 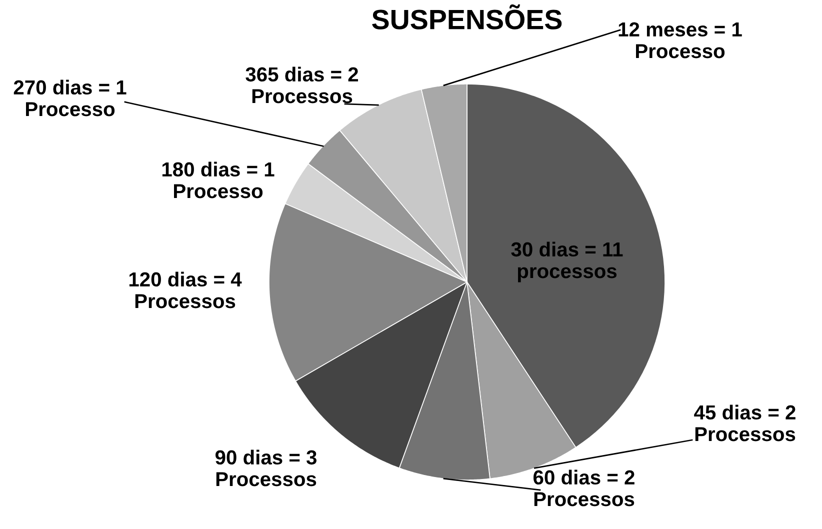 What do you see at coordinates (185, 290) in the screenshot?
I see `slice-label: 120 dias = 4 Processos` at bounding box center [185, 290].